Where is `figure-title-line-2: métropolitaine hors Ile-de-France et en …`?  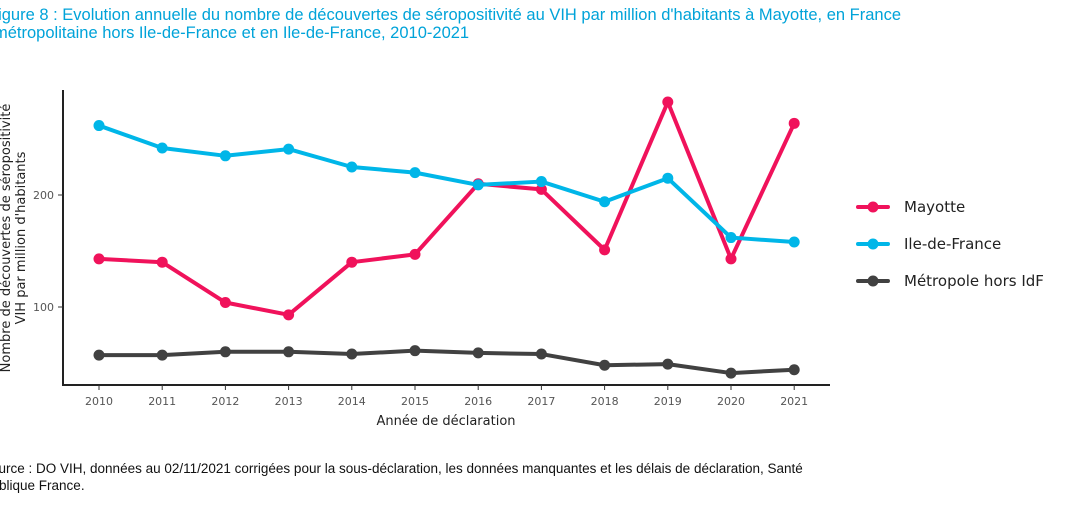
figure-title-line-2: métropolitaine hors Ile-de-France et en … is located at coordinates (235, 33).